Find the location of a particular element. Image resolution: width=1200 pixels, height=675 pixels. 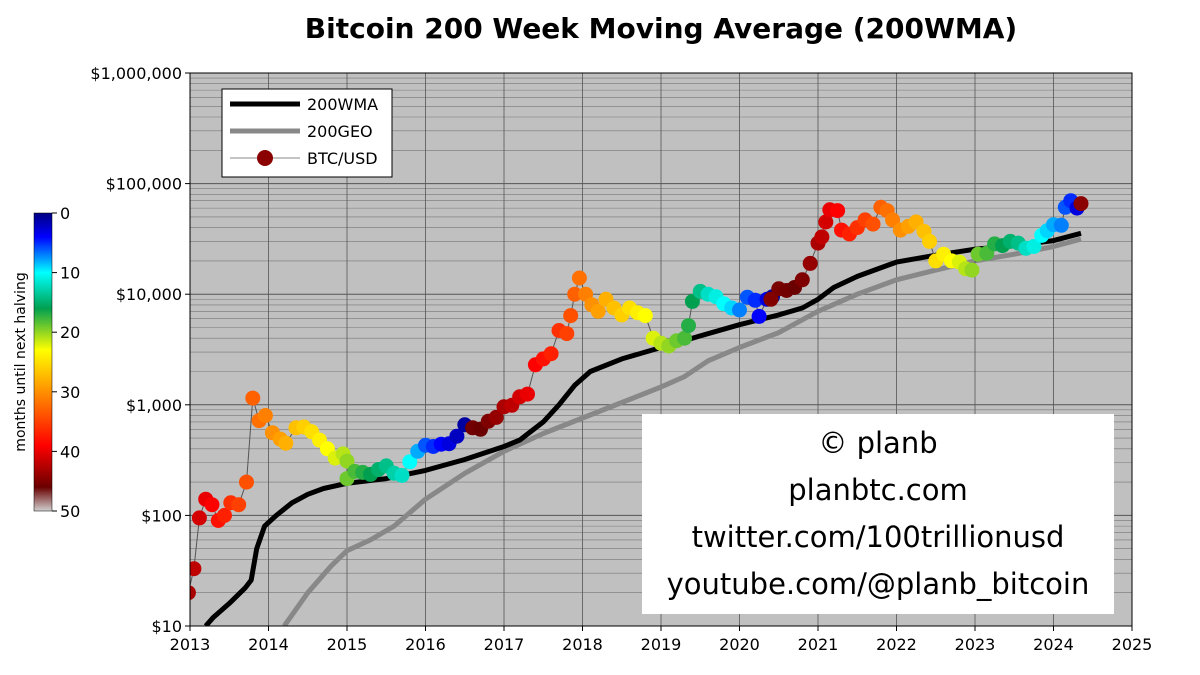

x-tick-label: 2024 is located at coordinates (1053, 644).